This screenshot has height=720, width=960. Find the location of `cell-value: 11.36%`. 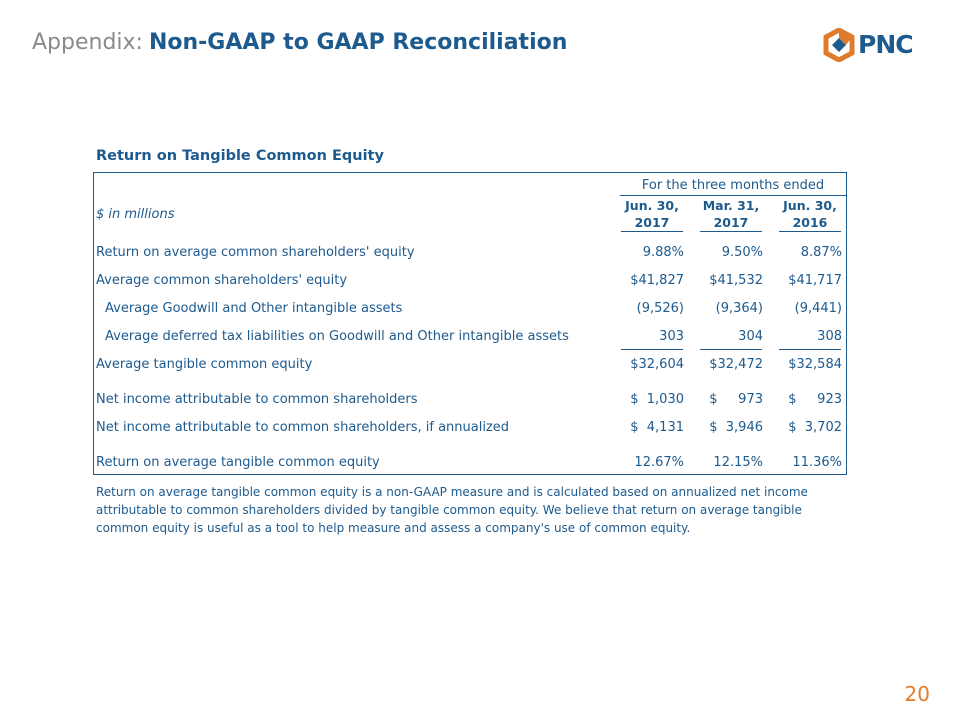

cell-value: 11.36% is located at coordinates (817, 462).